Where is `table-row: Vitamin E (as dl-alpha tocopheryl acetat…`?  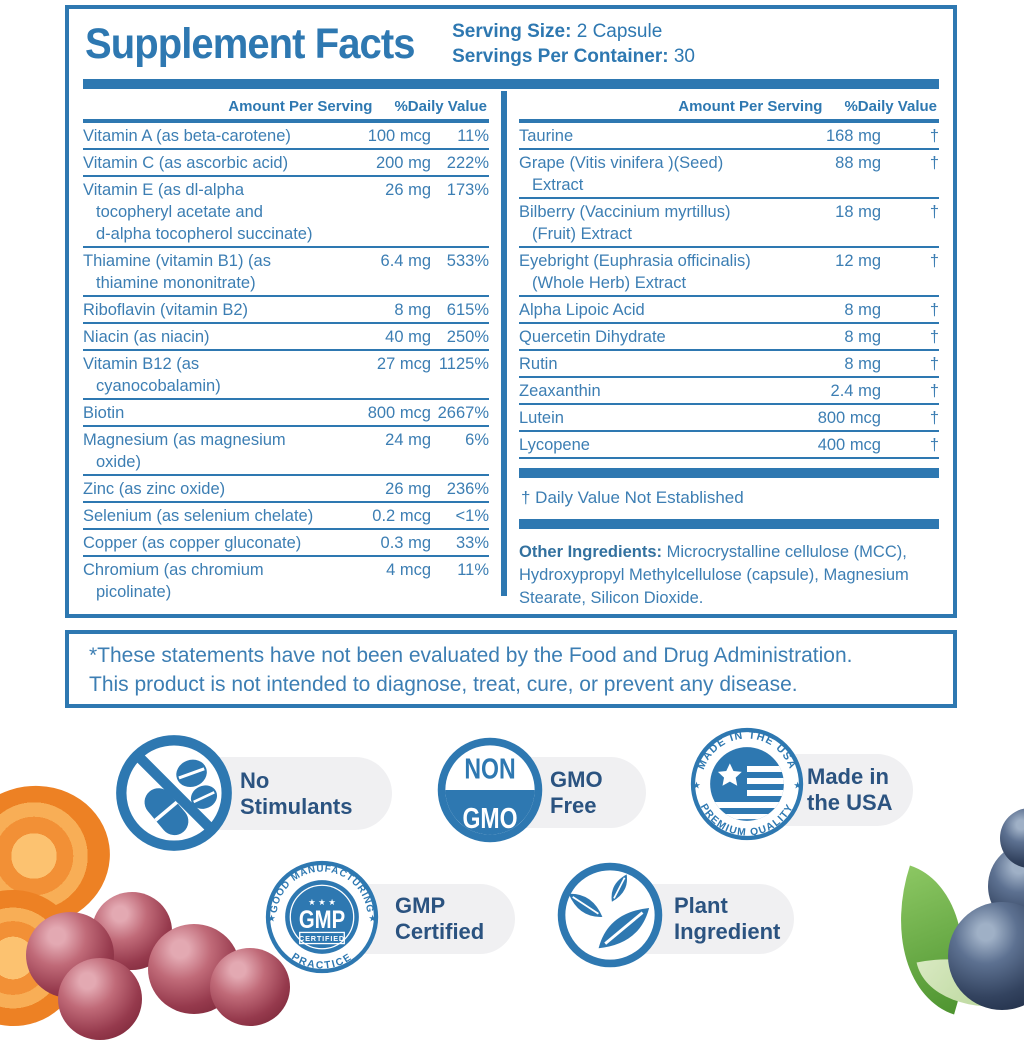
table-row: Vitamin E (as dl-alpha tocopheryl acetat… is located at coordinates (286, 212).